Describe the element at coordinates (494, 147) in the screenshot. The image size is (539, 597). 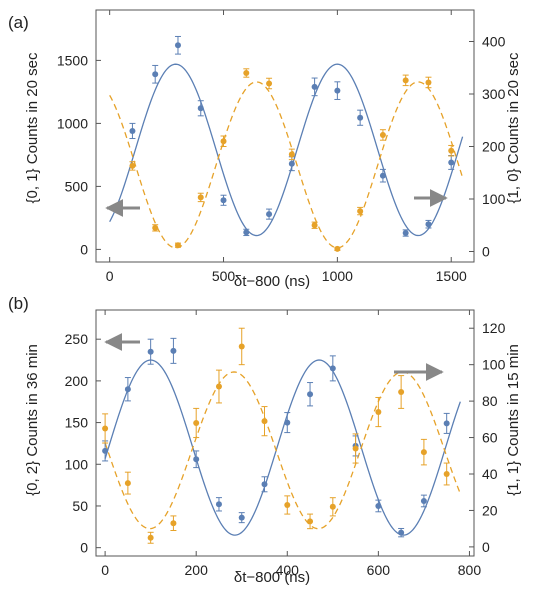
I see `y-tick-label-right-a: 200` at that location.